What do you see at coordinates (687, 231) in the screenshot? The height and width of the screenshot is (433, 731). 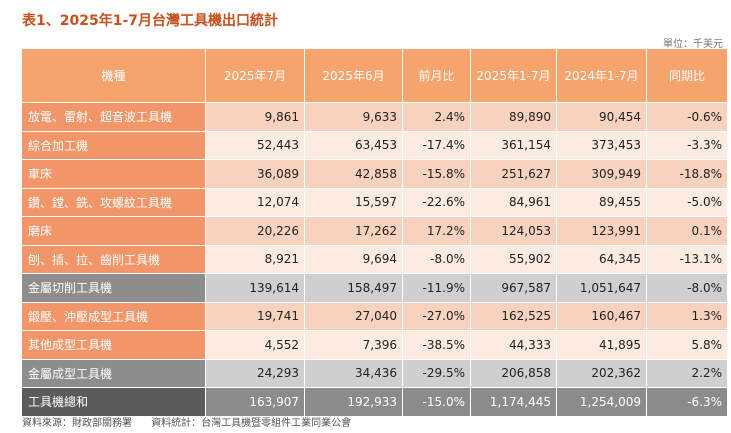 I see `cell-yoy-change: 0.1%` at bounding box center [687, 231].